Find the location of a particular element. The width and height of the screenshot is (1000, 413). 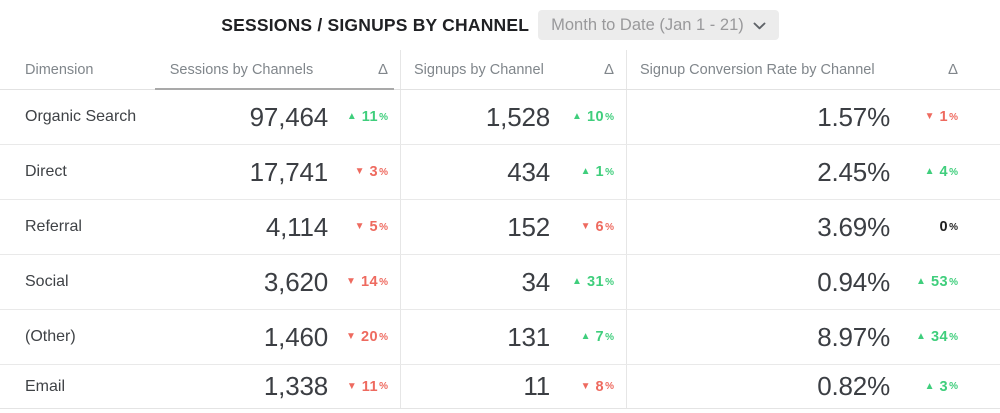

widget-title: SESSIONS / SIGNUPS BY CHANNEL is located at coordinates (375, 24).